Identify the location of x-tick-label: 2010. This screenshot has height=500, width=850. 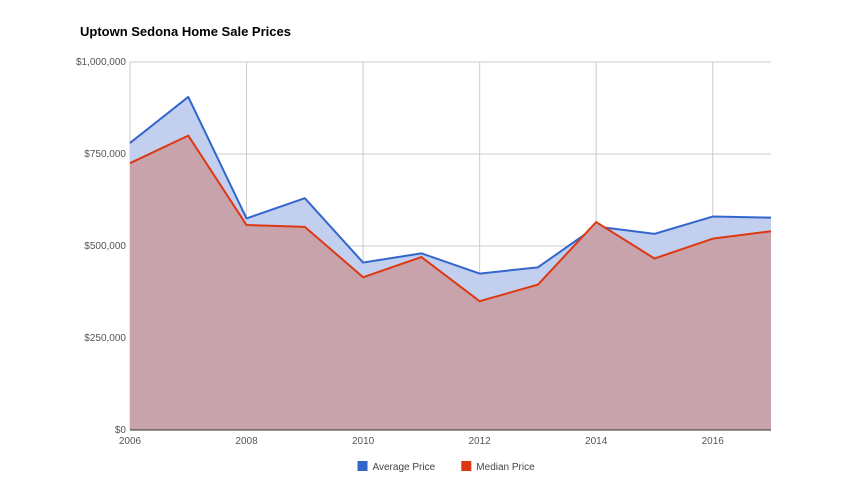
(363, 441).